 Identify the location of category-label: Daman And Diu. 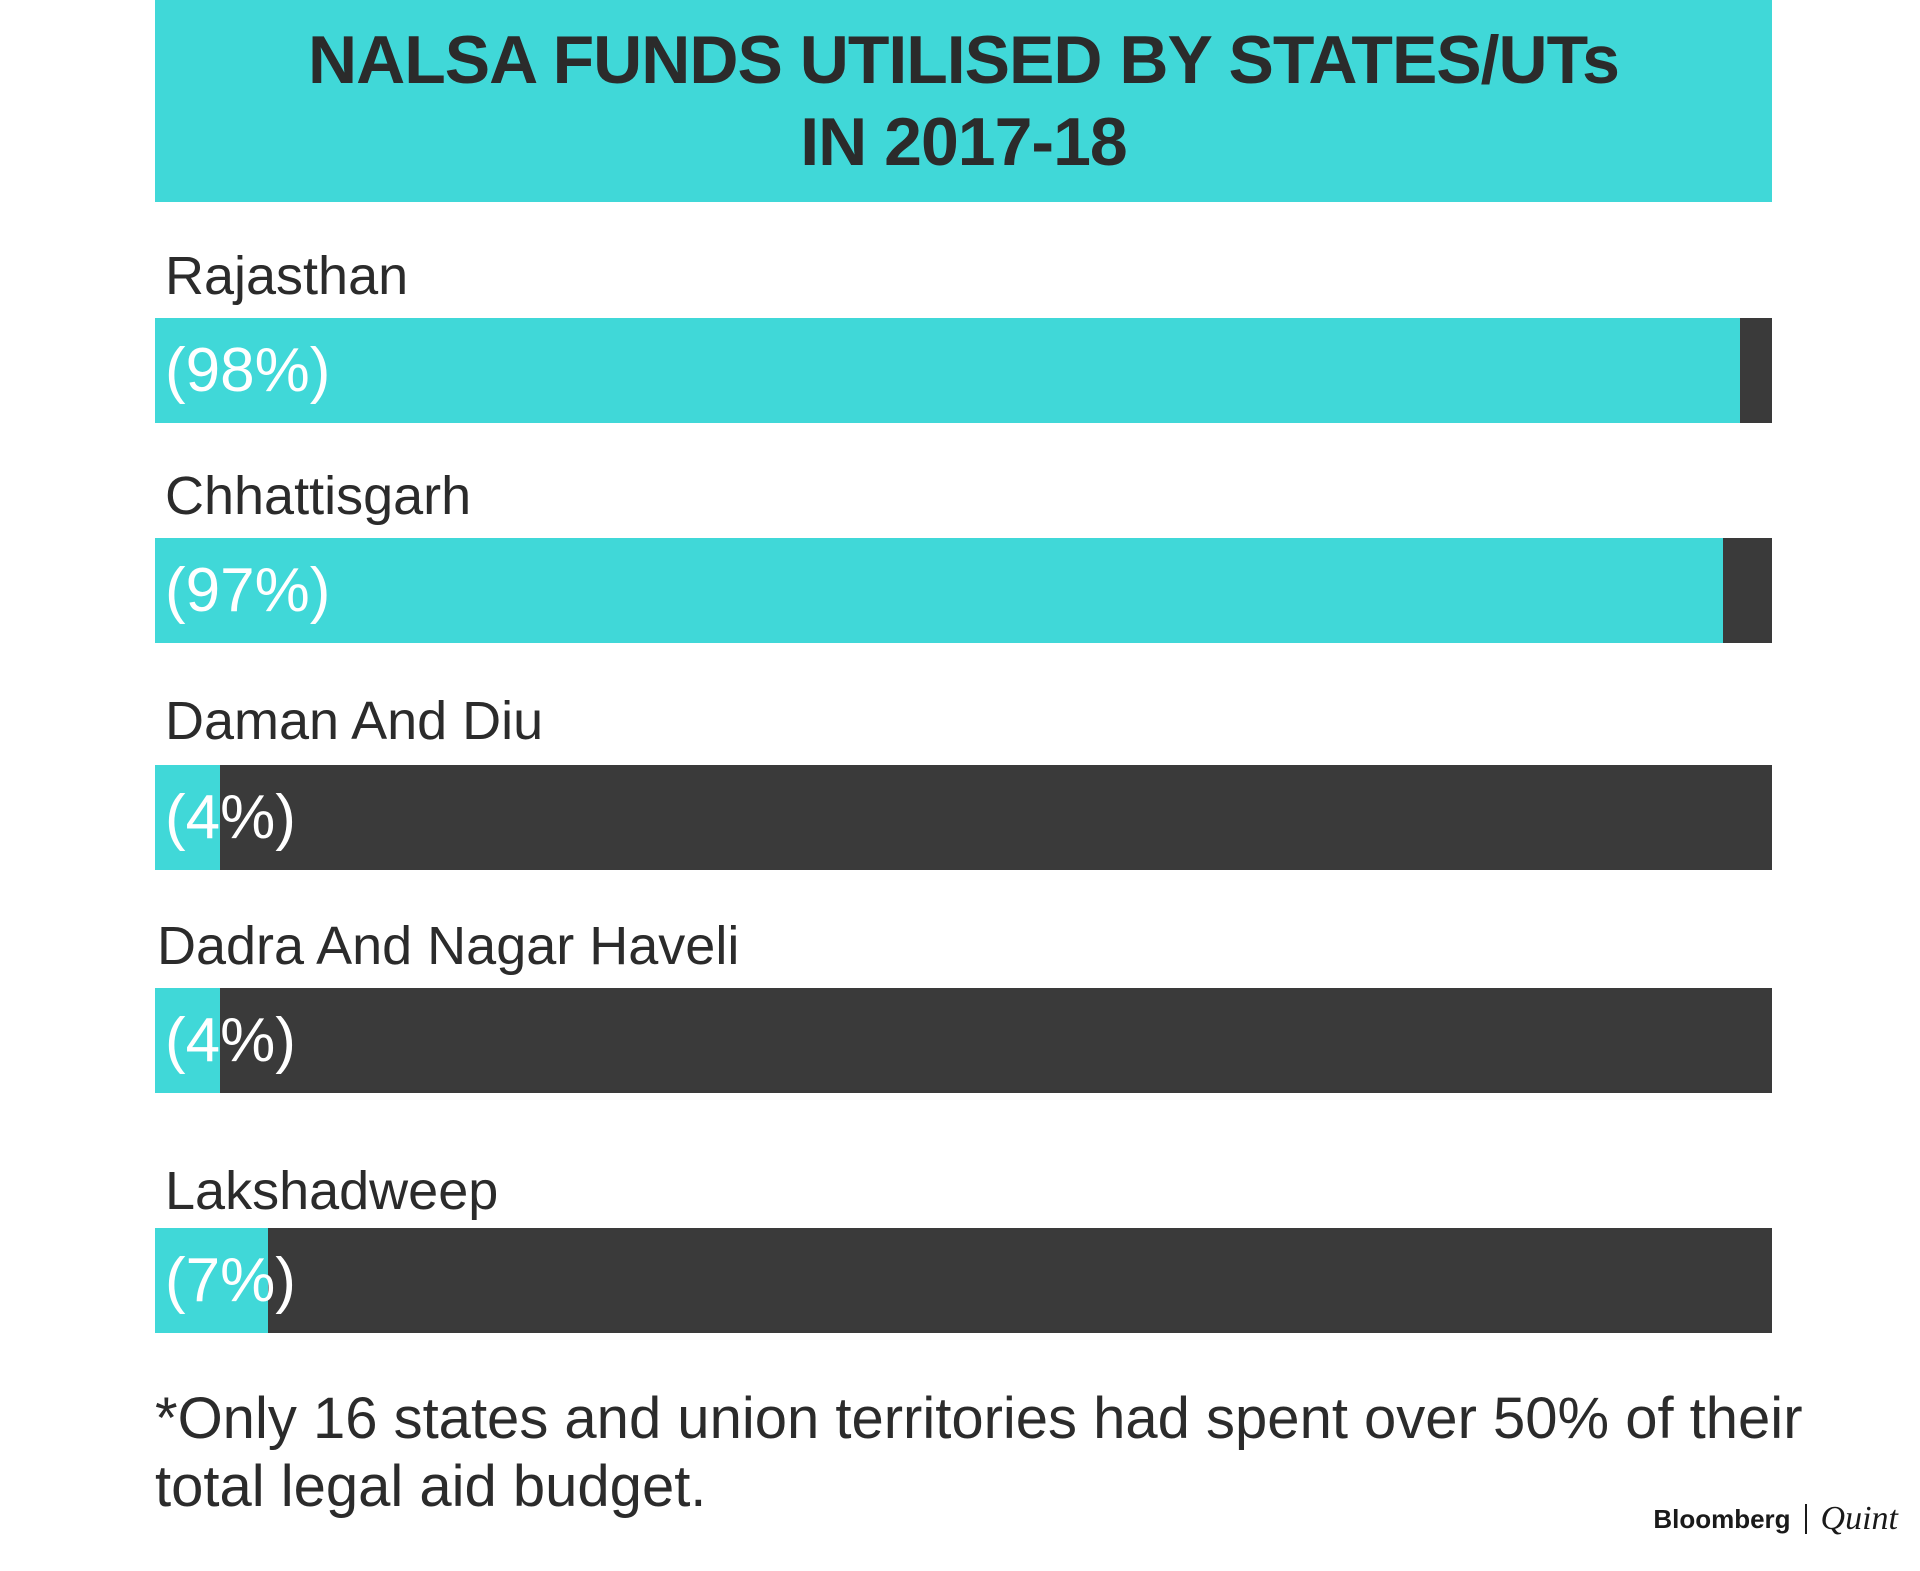
(354, 721).